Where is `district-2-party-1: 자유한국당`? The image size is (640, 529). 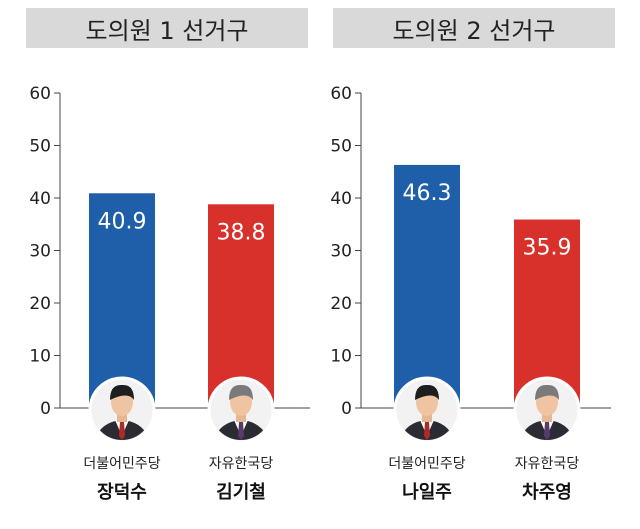 district-2-party-1: 자유한국당 is located at coordinates (547, 464).